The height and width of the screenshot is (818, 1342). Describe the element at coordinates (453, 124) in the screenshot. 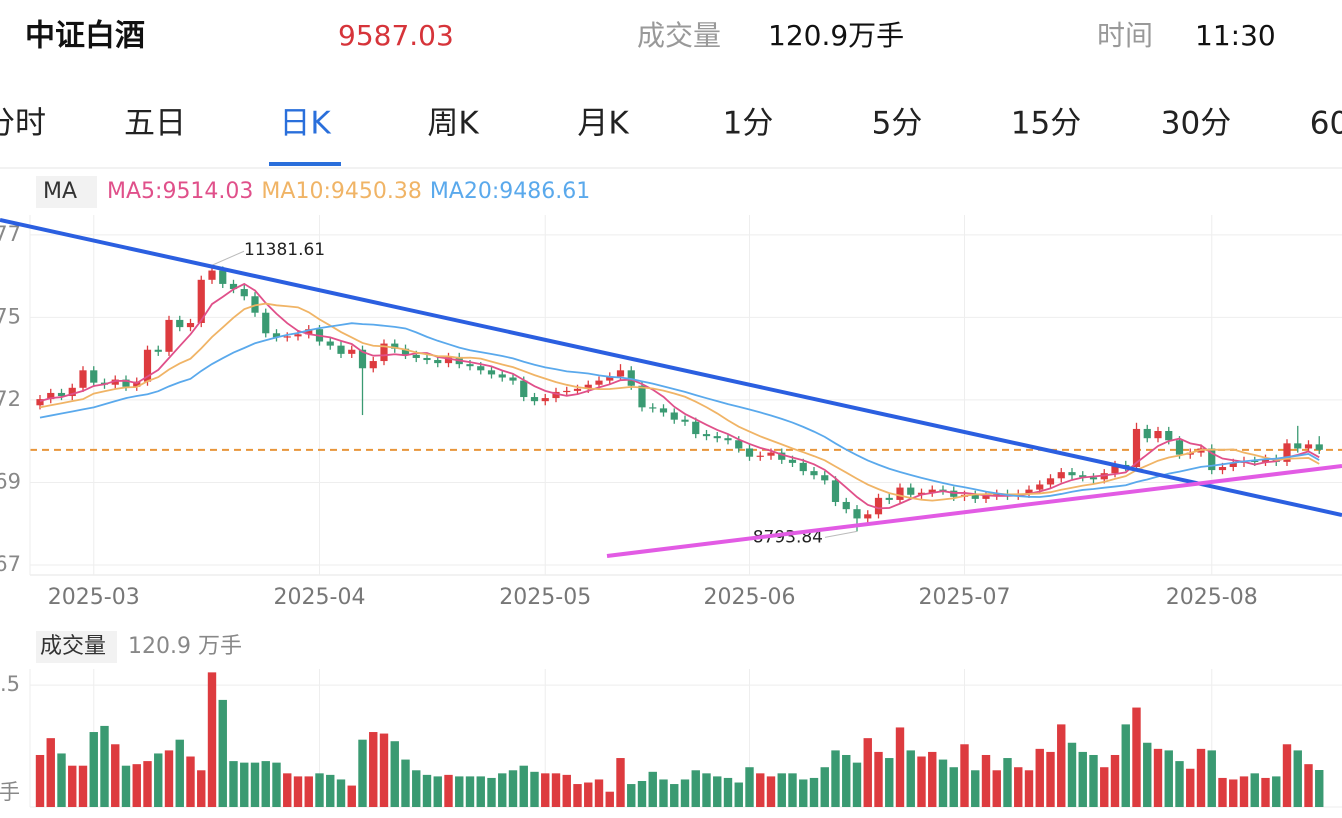

I see `tab: 周K` at that location.